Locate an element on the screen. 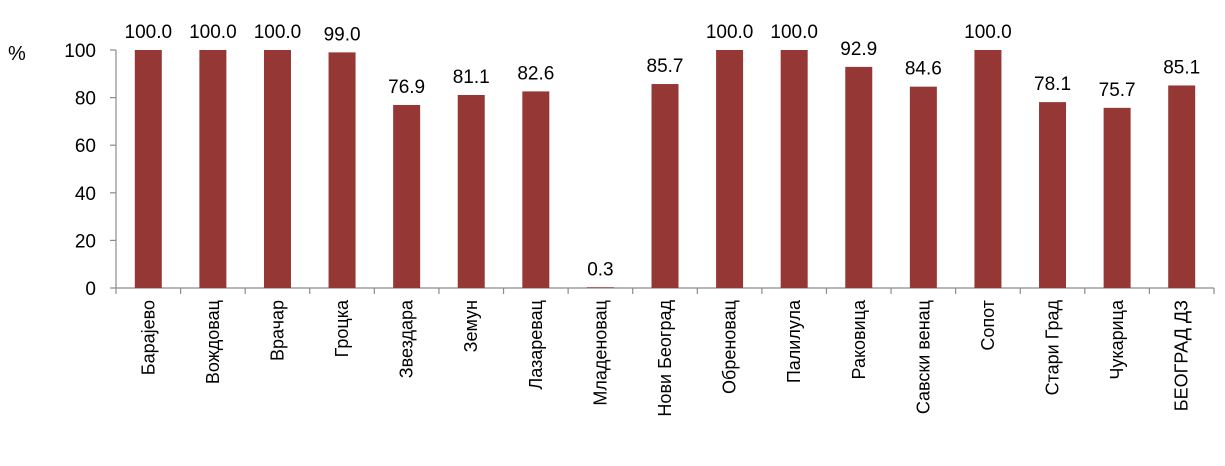 The width and height of the screenshot is (1225, 466). data-label: 78.1 is located at coordinates (1052, 84).